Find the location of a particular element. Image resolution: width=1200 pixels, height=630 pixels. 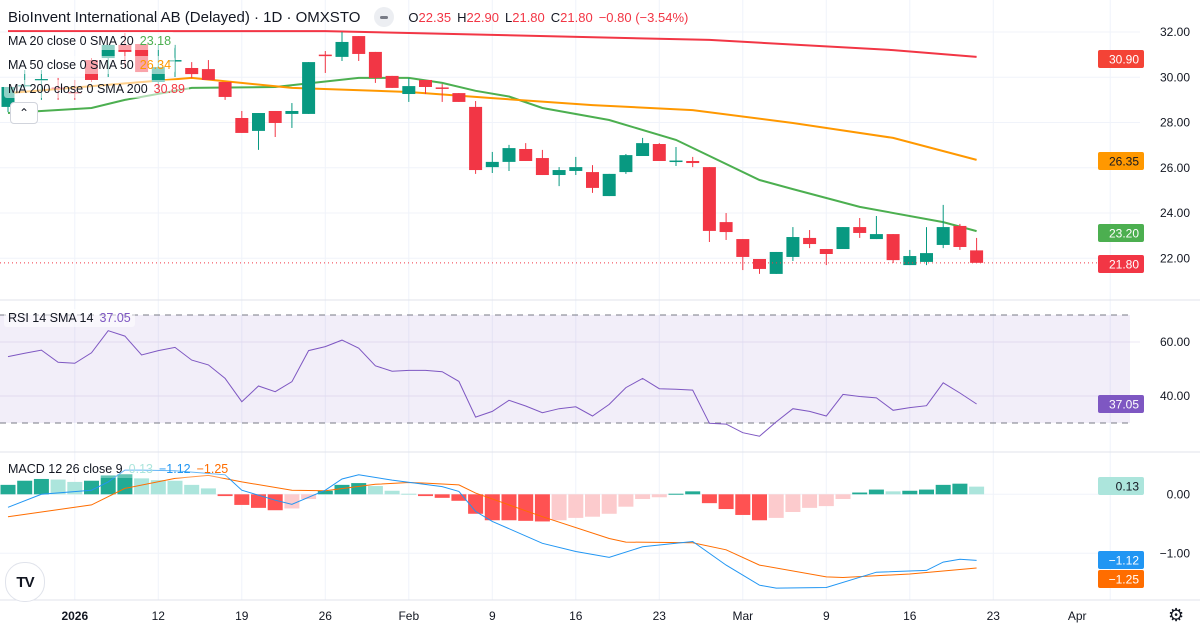

price-badges: 30.90 26.35 23.20 21.80 37.05 0.13 −1.12 −1.25 is located at coordinates (1121, 319).